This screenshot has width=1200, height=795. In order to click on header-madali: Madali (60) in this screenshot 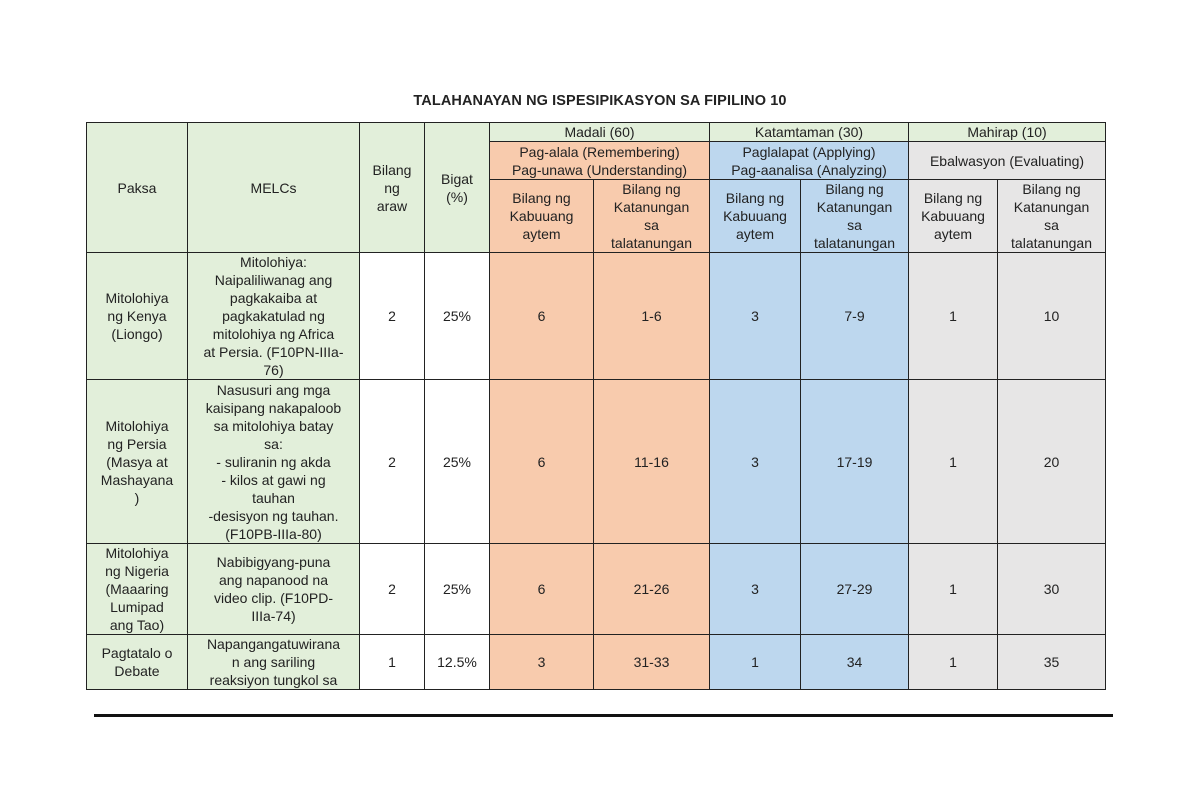, I will do `click(599, 132)`.